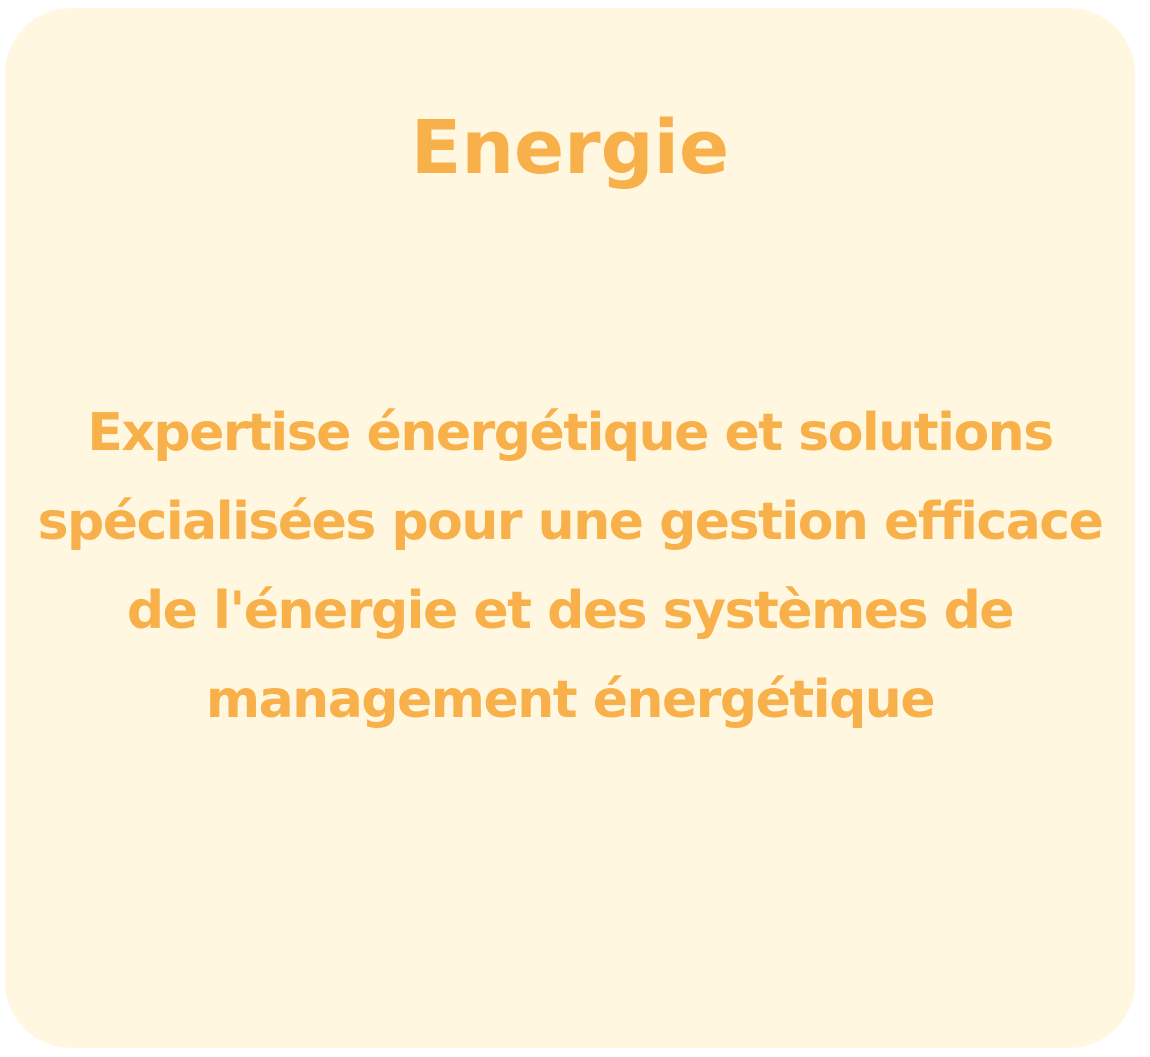 This screenshot has width=1150, height=1057. Describe the element at coordinates (570, 148) in the screenshot. I see `card-title: Energie` at that location.